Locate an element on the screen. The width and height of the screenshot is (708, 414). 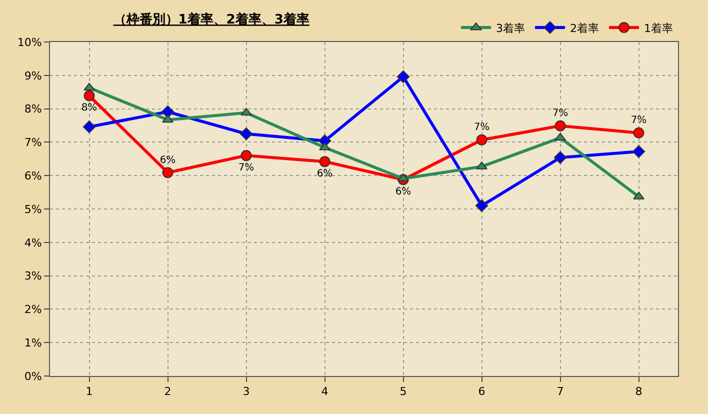
legend-label: 3着率 is located at coordinates (510, 28).